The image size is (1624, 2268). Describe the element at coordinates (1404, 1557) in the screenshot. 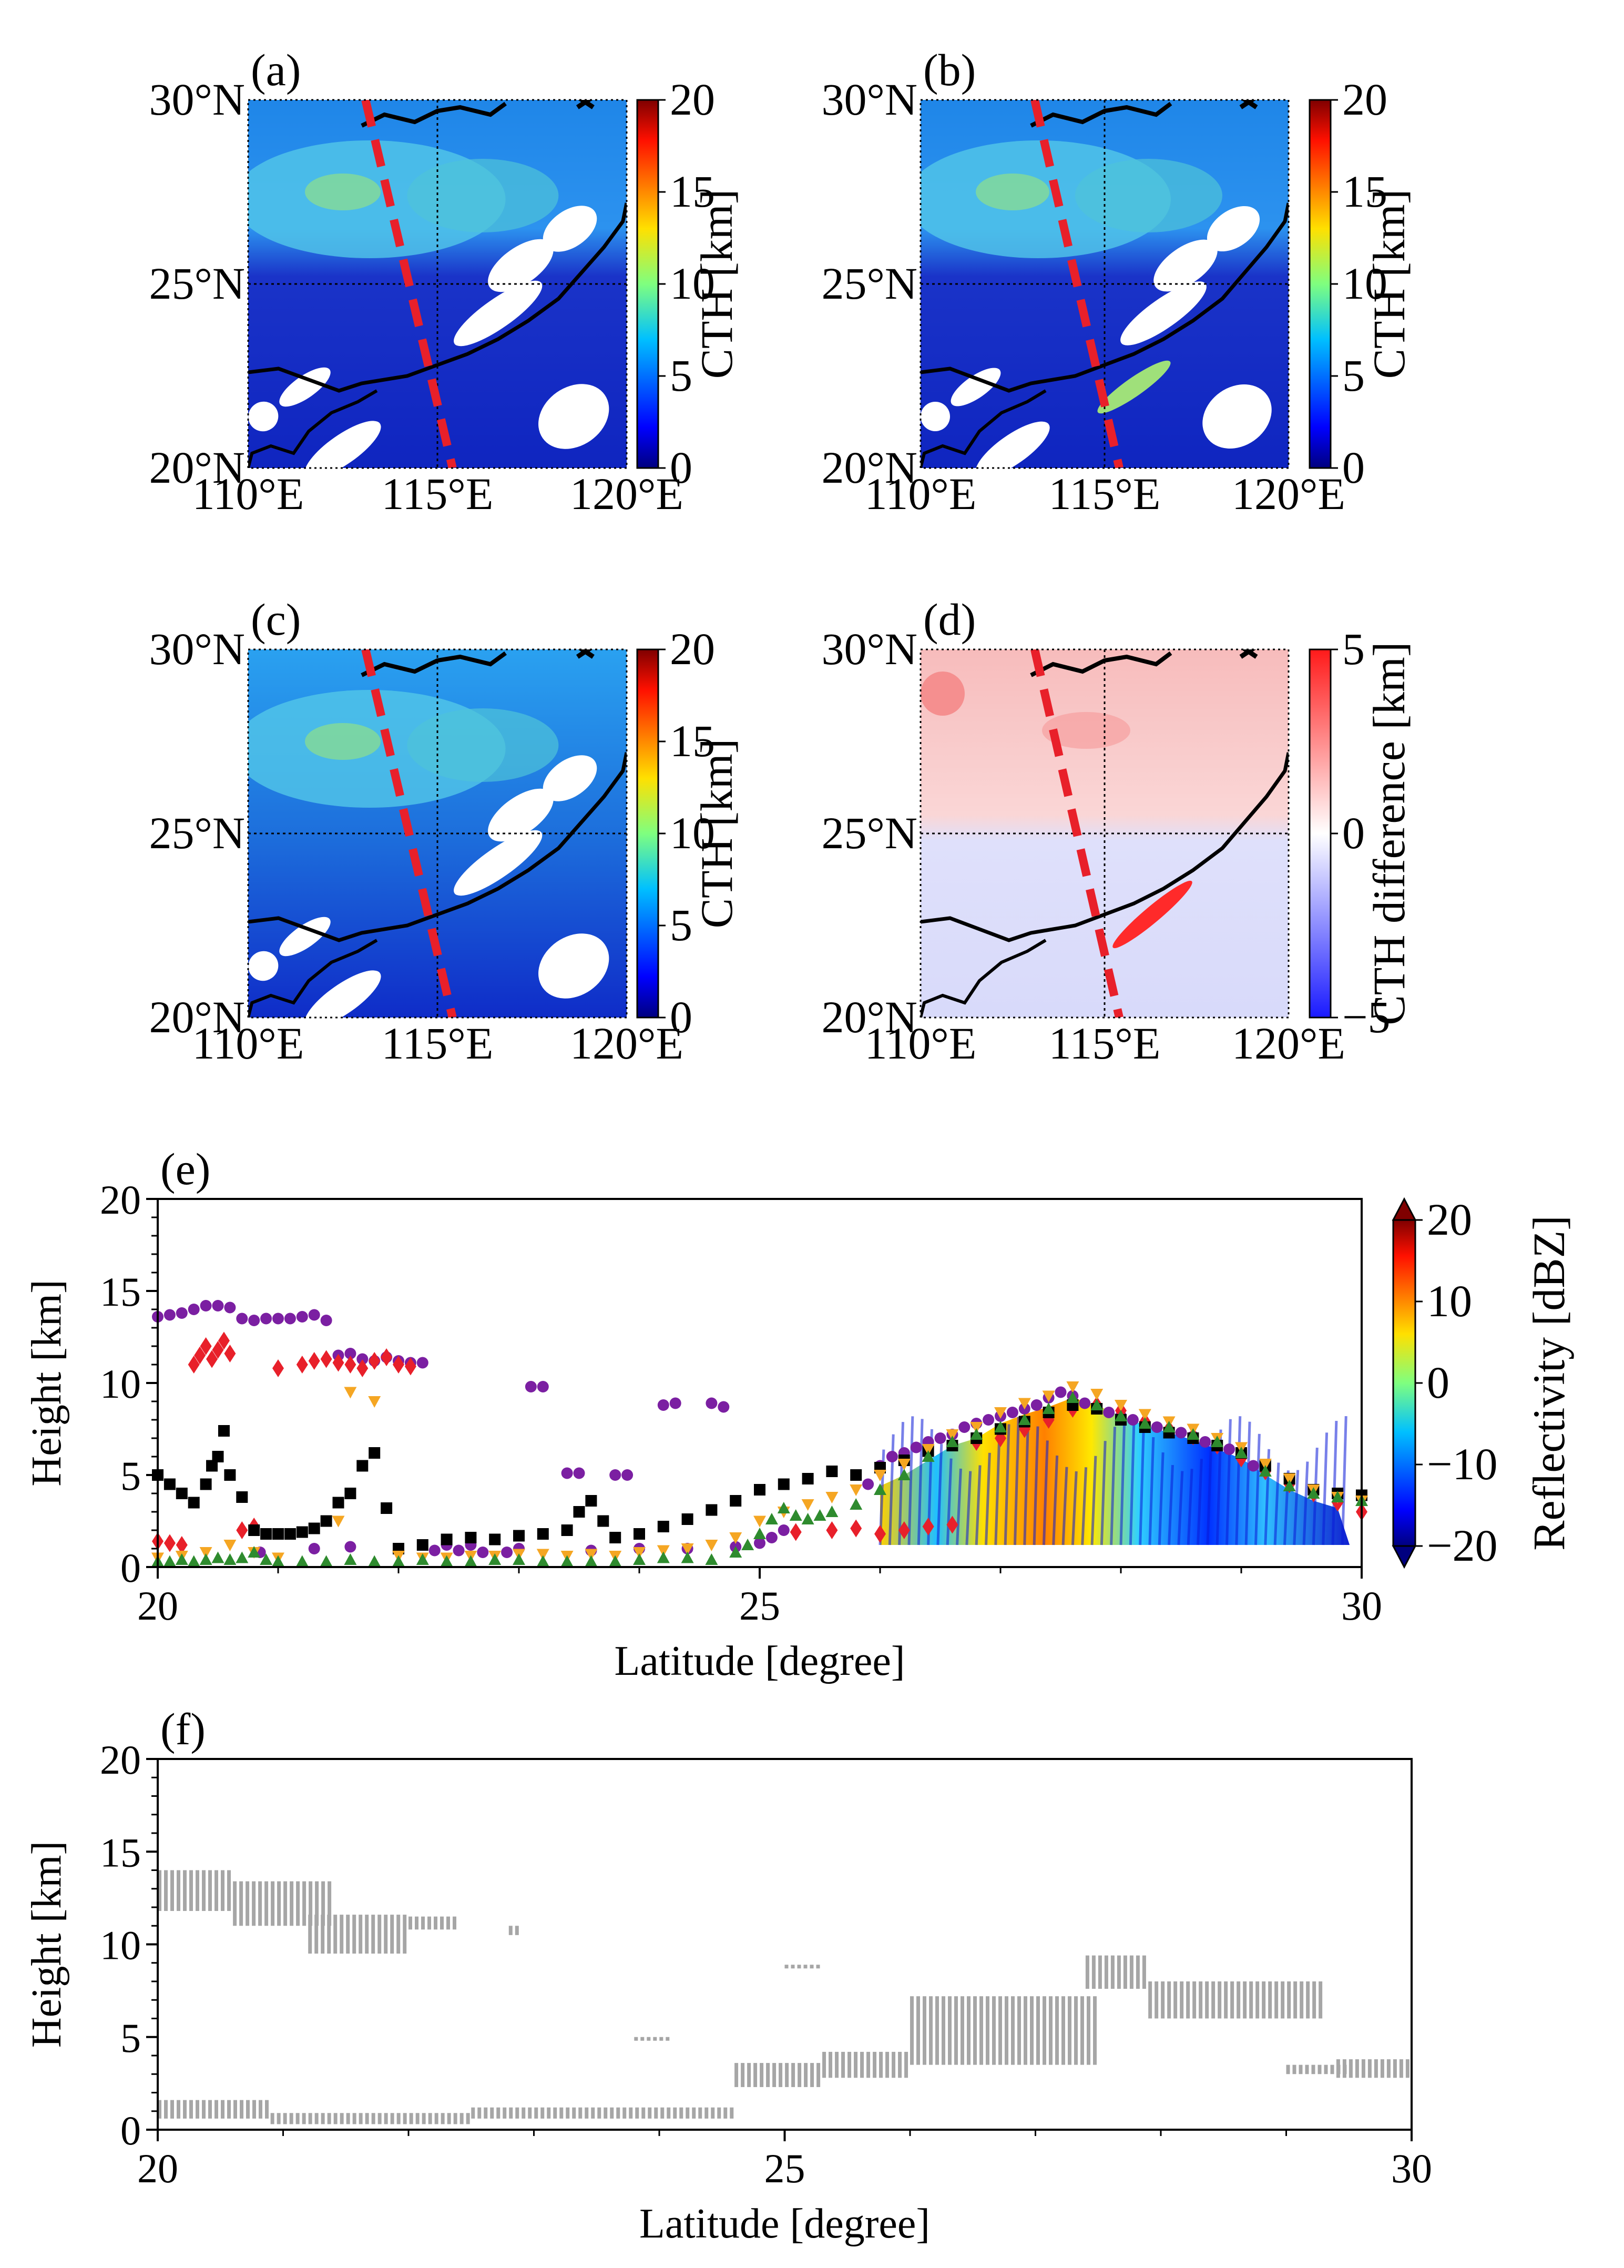

I see `colorbar-extend-min` at that location.